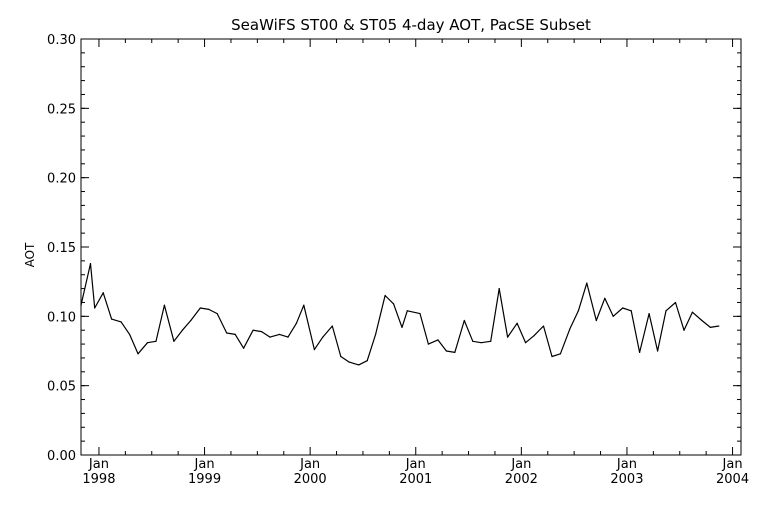  I want to click on y-tick-label: 0.10, so click(61, 317).